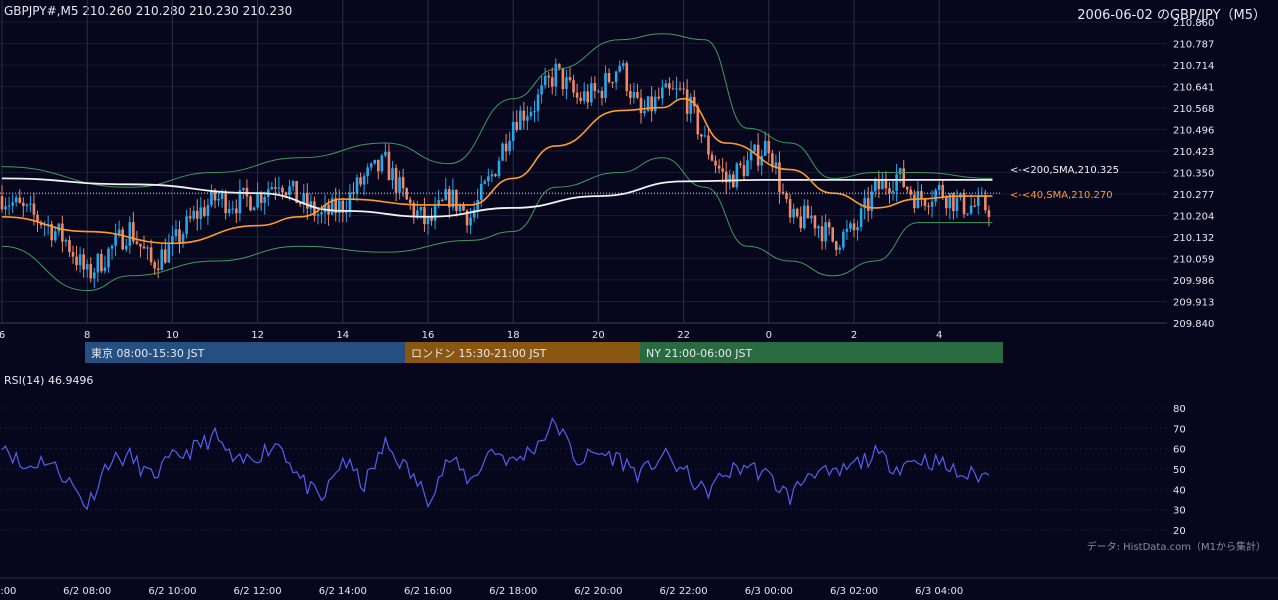  What do you see at coordinates (148, 353) in the screenshot?
I see `session-label: 東京 08:00-15:30 JST` at bounding box center [148, 353].